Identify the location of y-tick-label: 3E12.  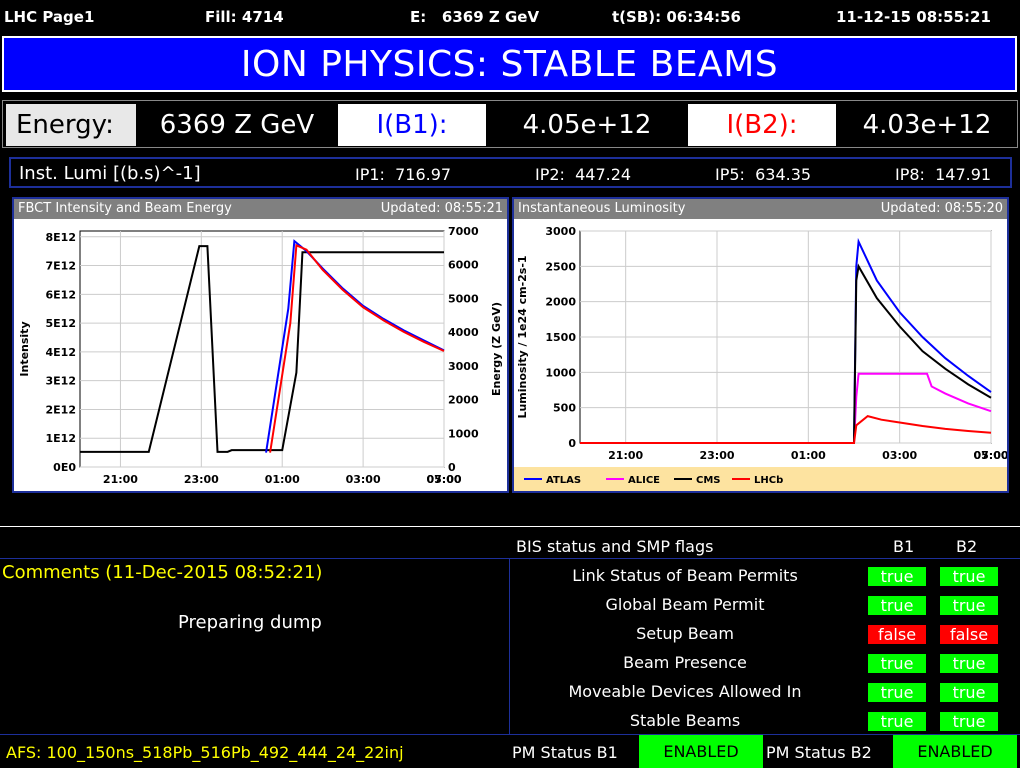
(61, 381).